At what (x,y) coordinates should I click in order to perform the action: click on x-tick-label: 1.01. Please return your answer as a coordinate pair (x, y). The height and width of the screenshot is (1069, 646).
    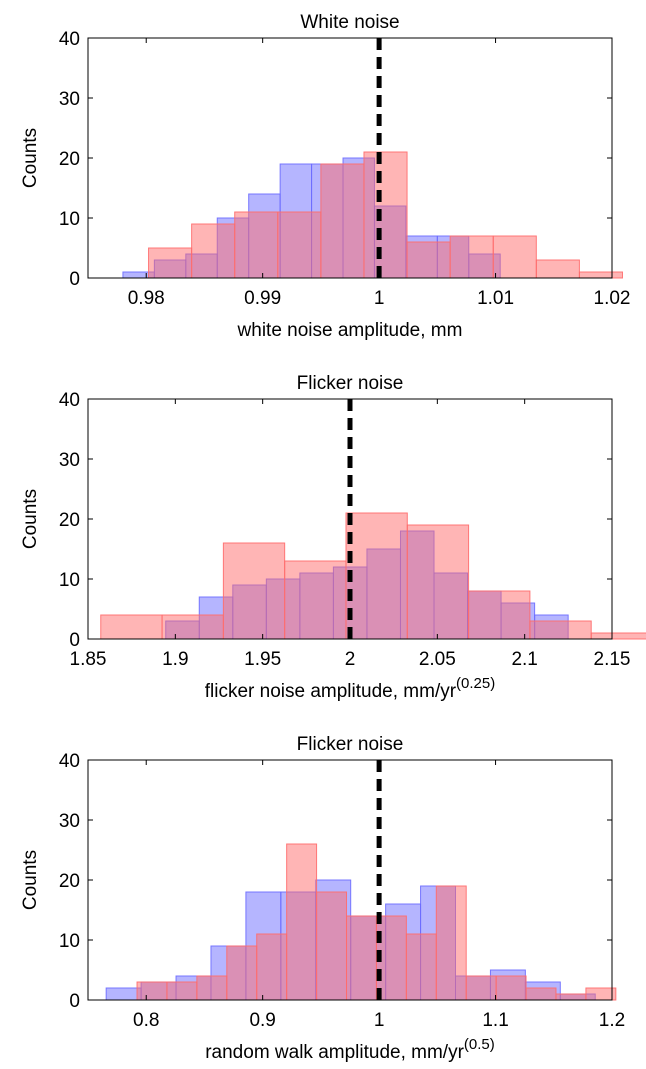
    Looking at the image, I should click on (495, 298).